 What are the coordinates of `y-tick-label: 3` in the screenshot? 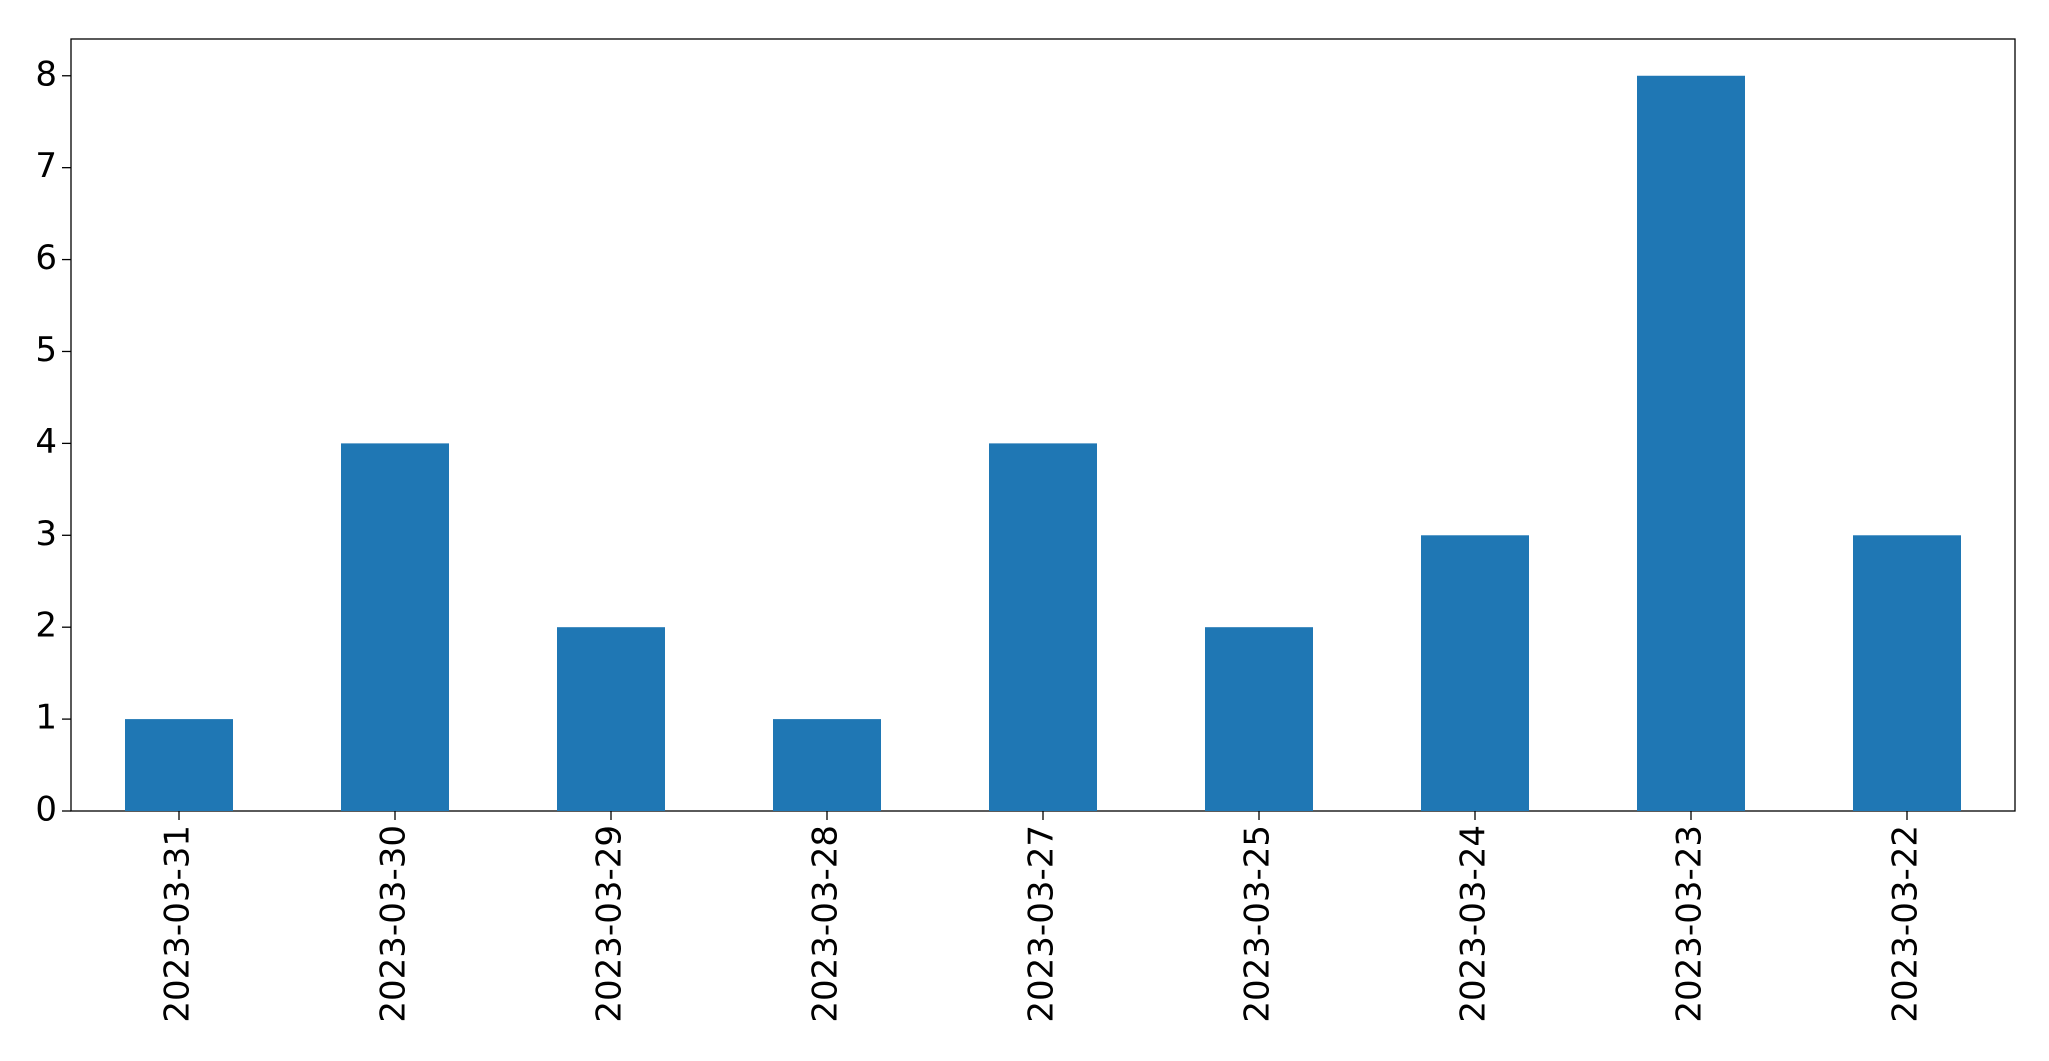 It's located at (46, 534).